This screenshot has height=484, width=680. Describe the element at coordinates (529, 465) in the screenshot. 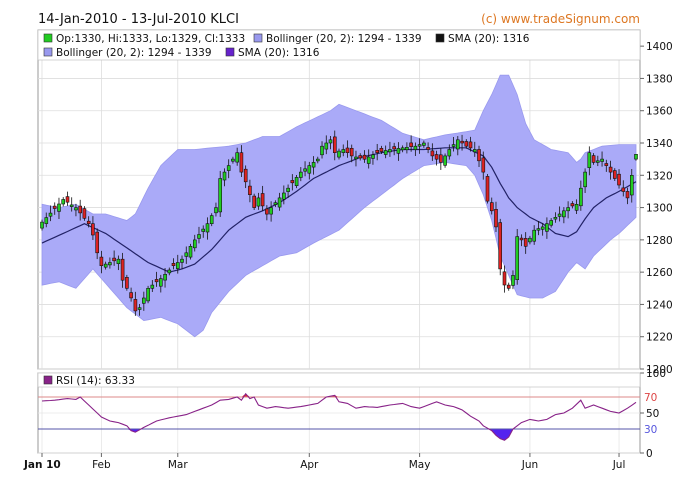

I see `x-tick-label: Jun` at that location.